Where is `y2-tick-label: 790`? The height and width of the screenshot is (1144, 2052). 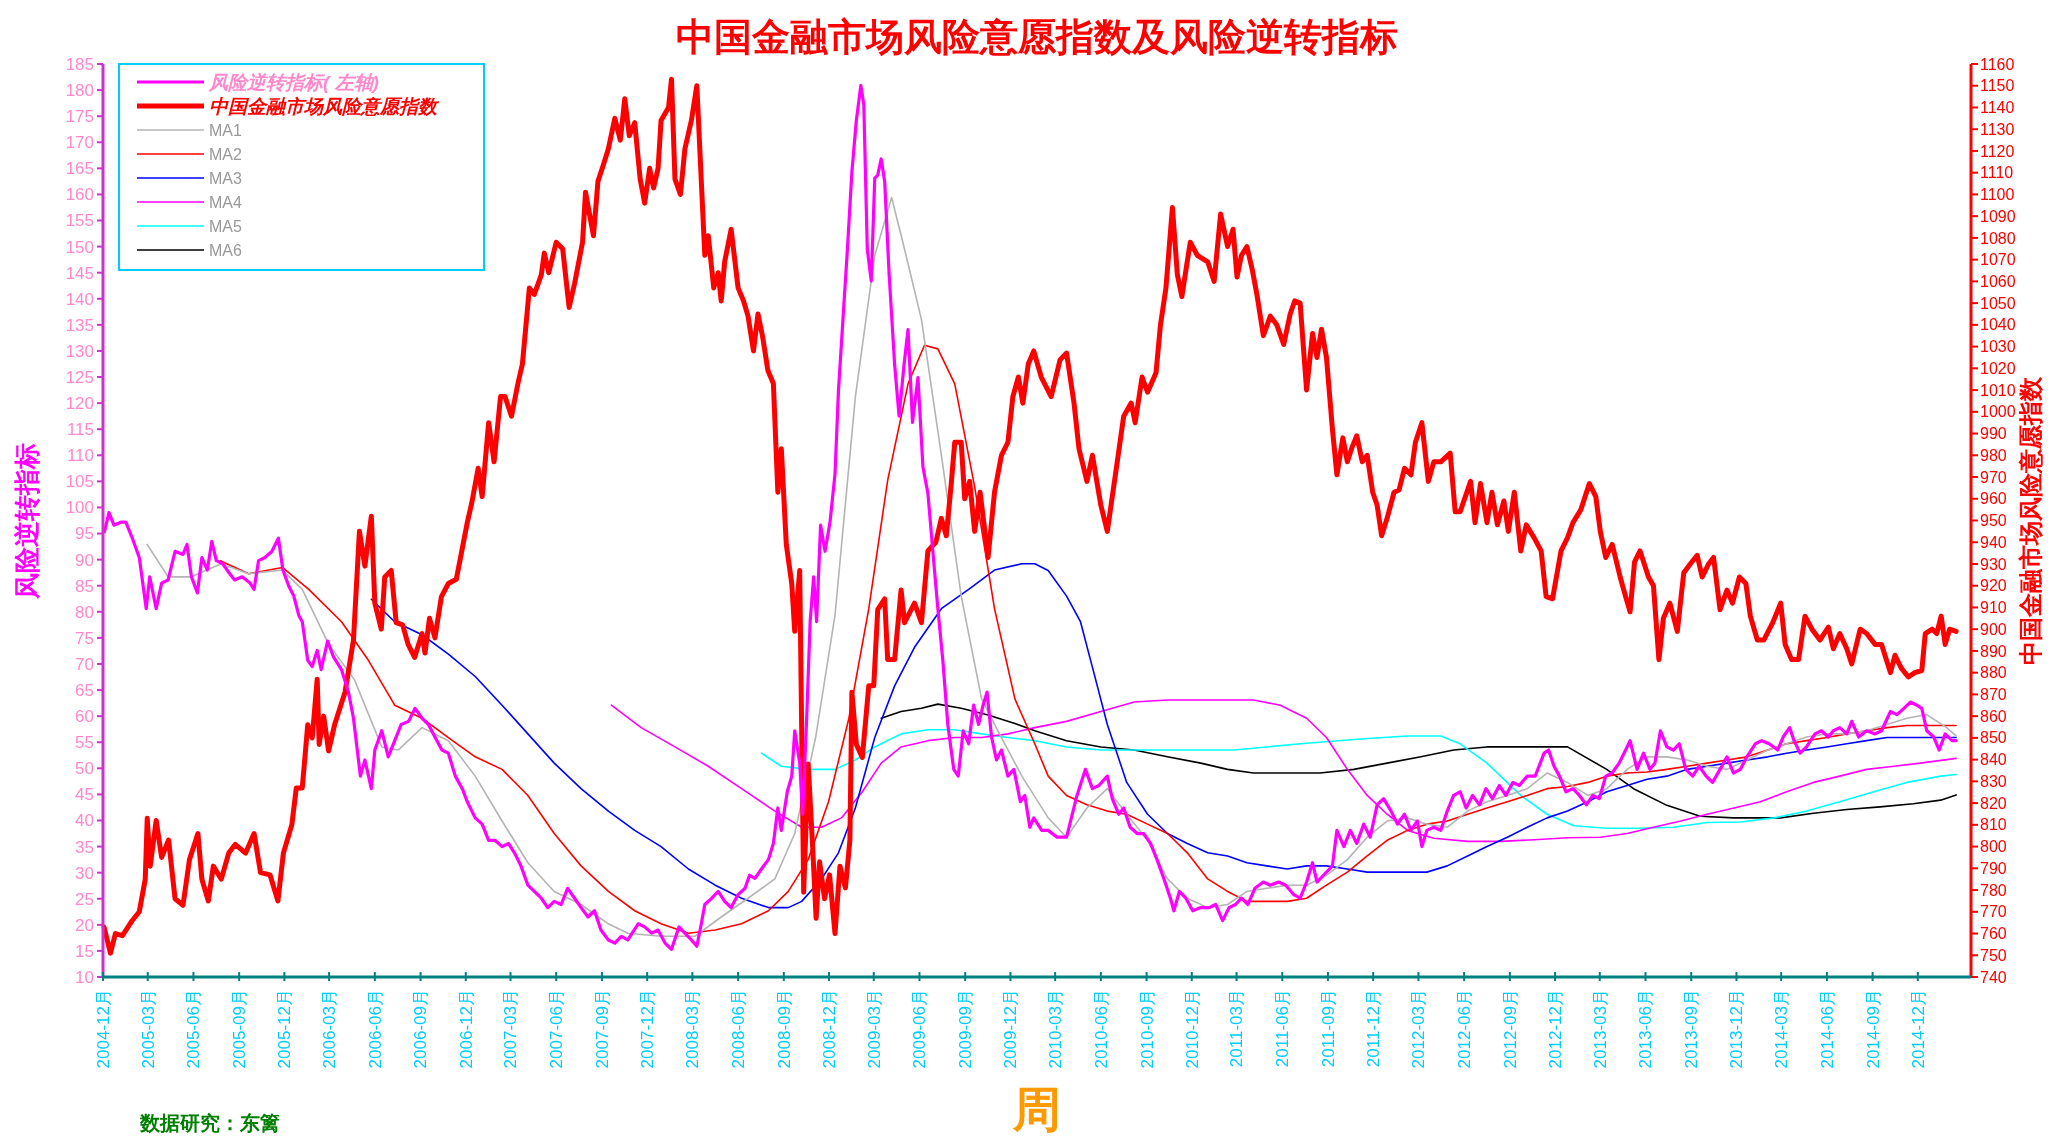
y2-tick-label: 790 is located at coordinates (1993, 868).